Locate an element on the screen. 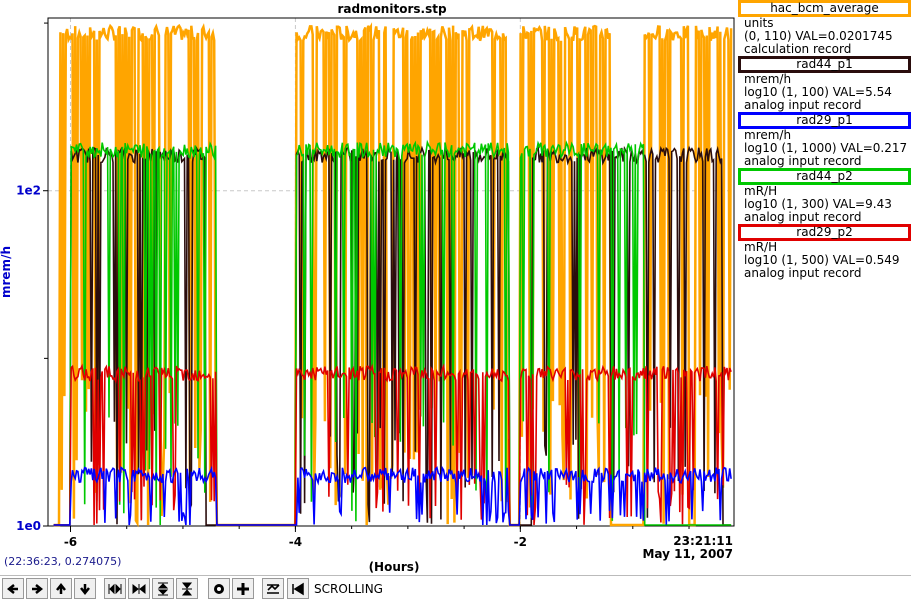  x-tick-label: -2 is located at coordinates (520, 542).